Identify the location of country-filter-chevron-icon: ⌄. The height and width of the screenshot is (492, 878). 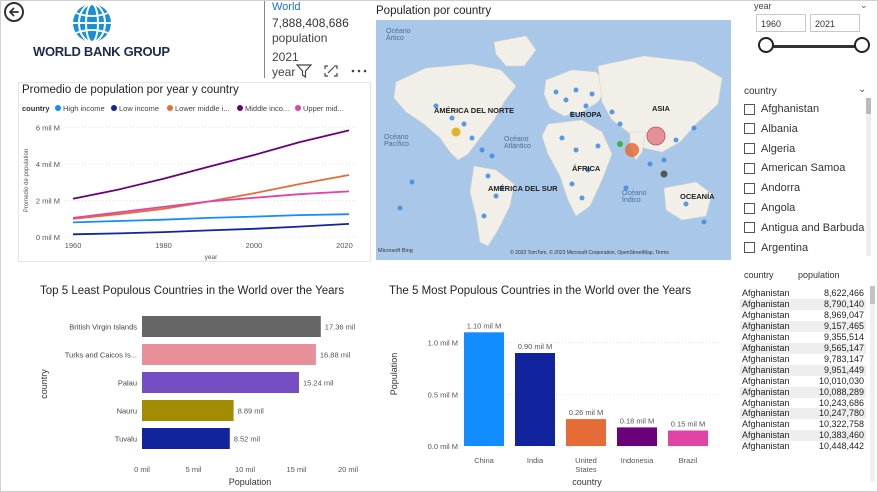
(862, 89).